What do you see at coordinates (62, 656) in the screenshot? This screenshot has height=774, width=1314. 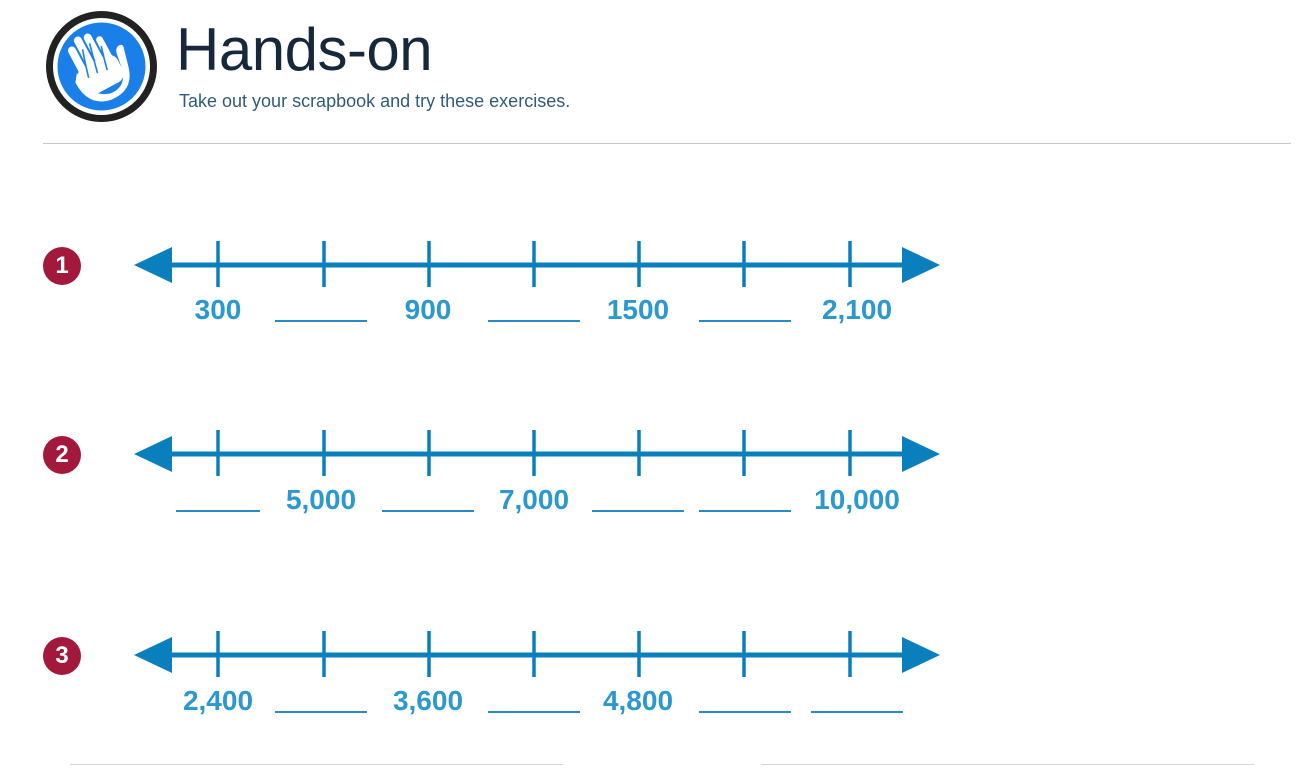 I see `exercise-number-badge: 3` at bounding box center [62, 656].